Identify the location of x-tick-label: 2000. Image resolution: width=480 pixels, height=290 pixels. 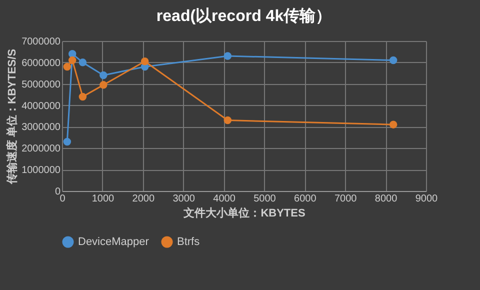
(143, 199).